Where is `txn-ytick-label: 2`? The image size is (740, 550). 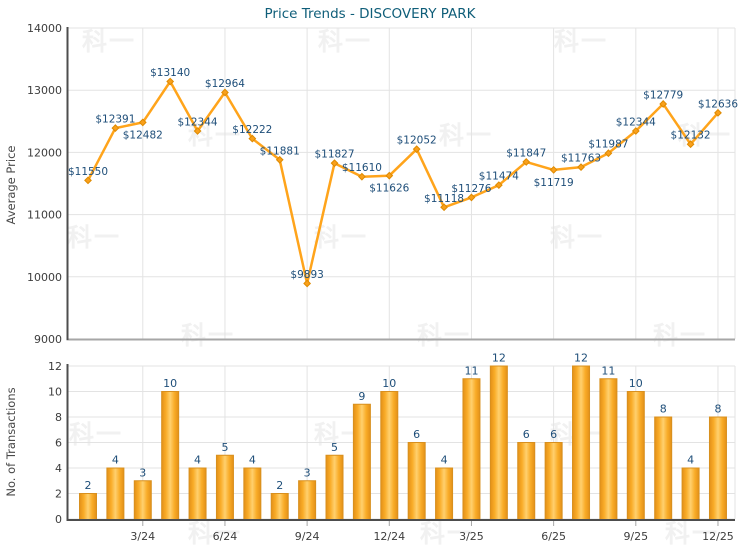
txn-ytick-label: 2 is located at coordinates (58, 494).